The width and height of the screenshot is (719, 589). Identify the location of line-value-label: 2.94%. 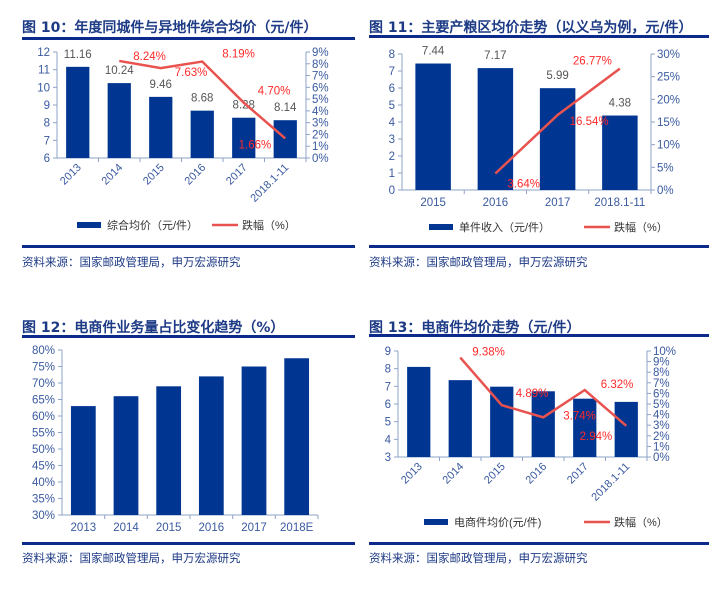
(596, 437).